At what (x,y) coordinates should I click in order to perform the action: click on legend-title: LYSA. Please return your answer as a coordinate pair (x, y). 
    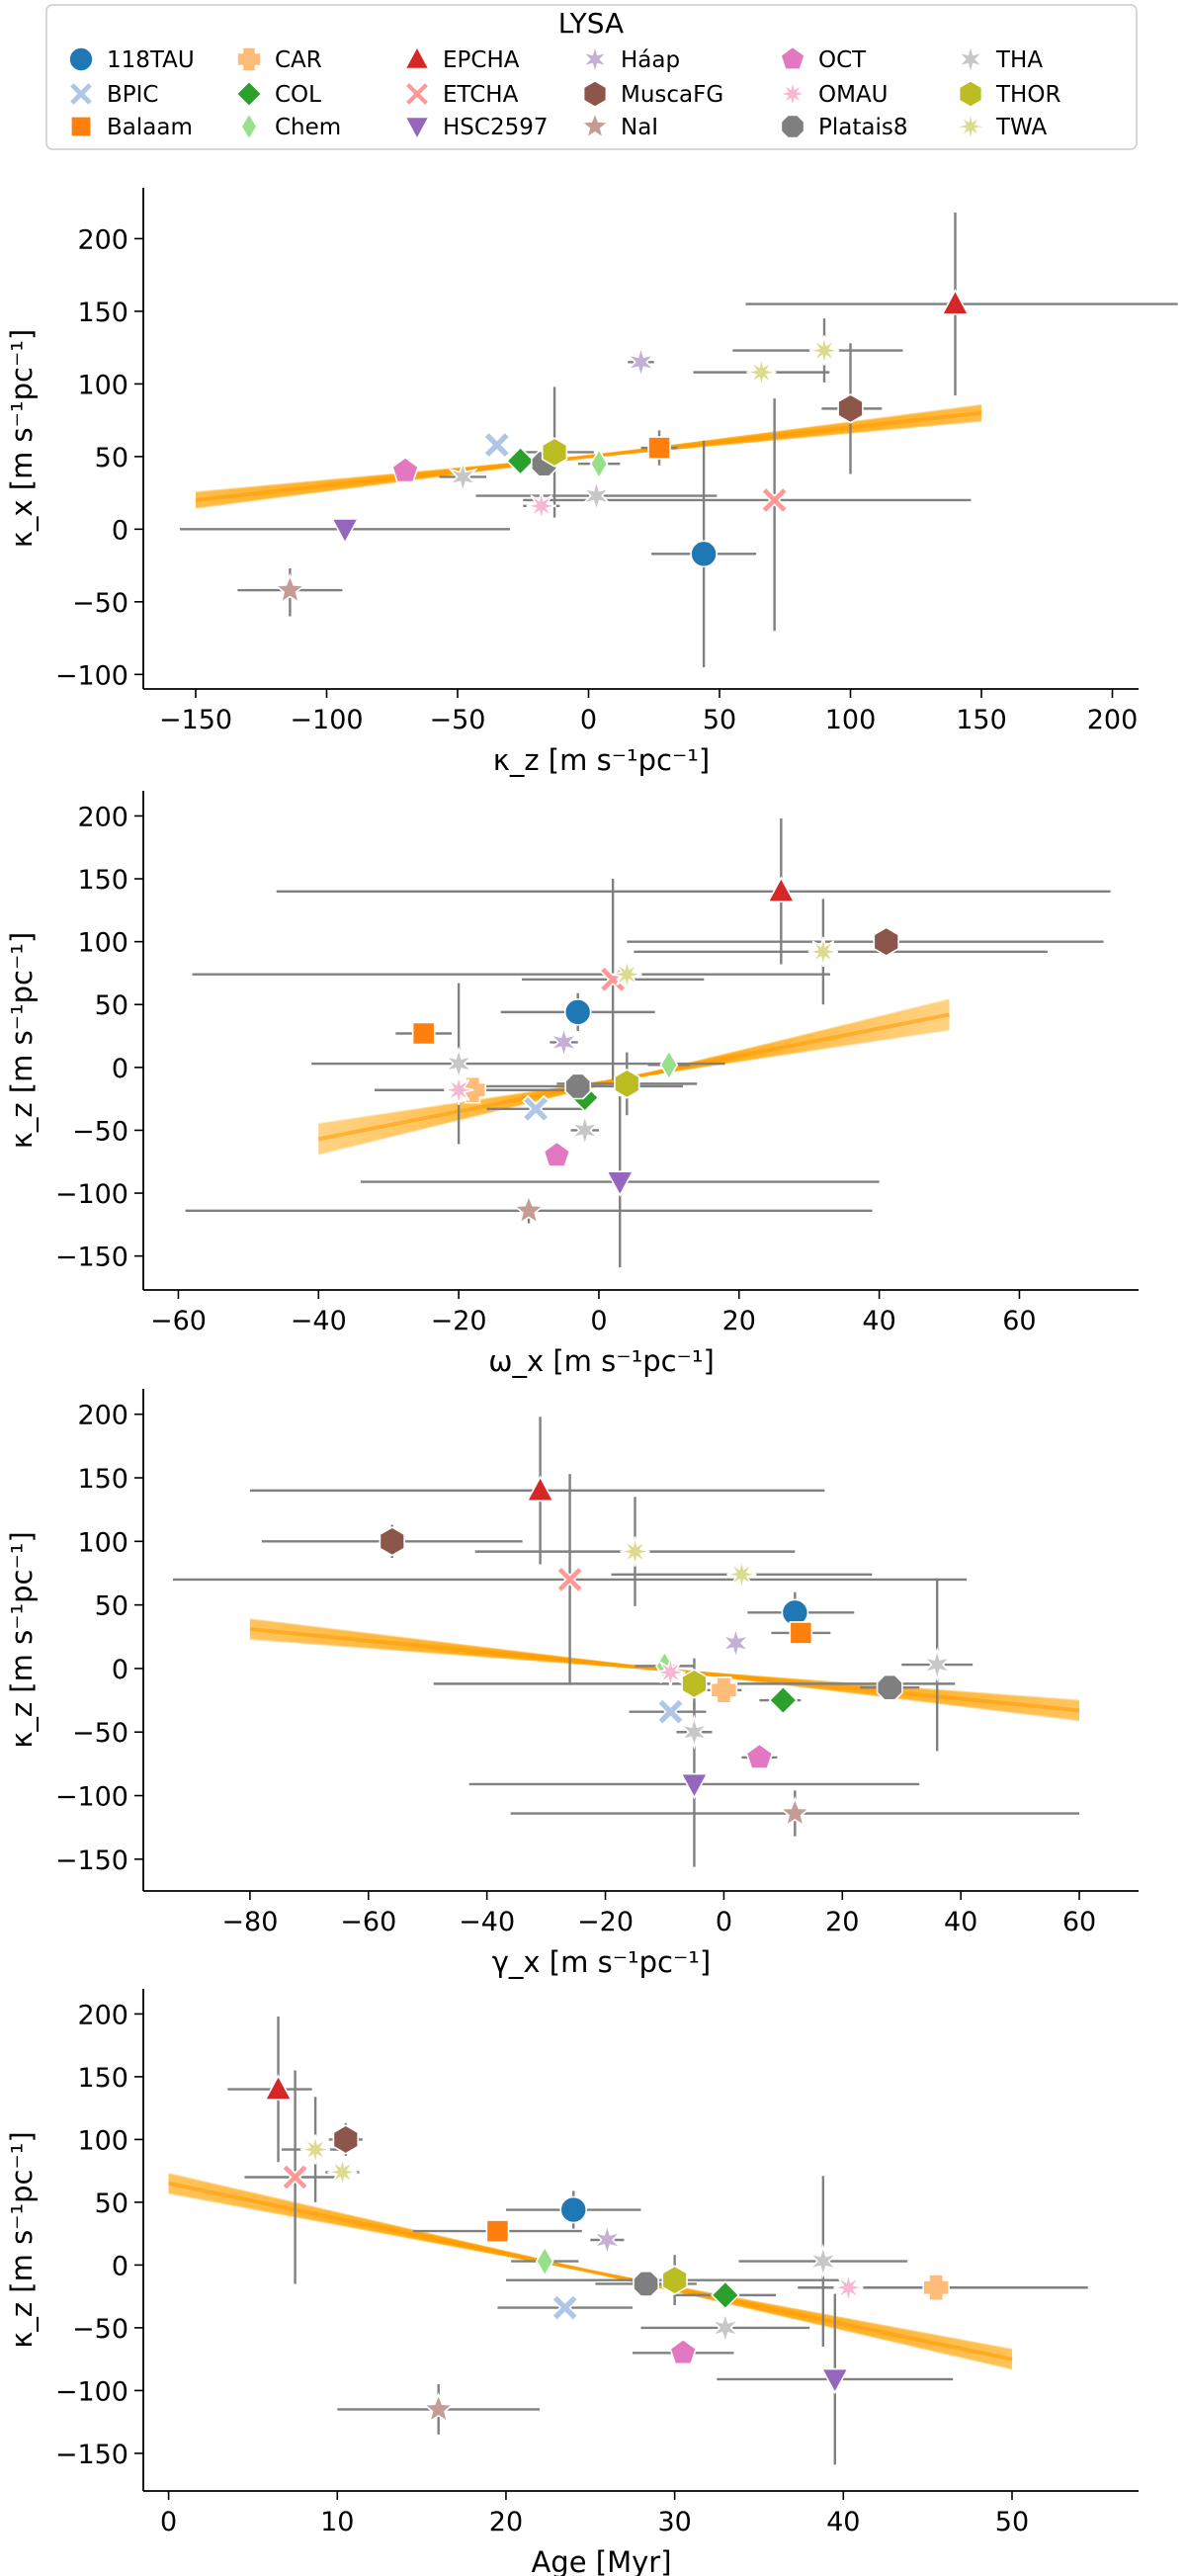
    Looking at the image, I should click on (591, 23).